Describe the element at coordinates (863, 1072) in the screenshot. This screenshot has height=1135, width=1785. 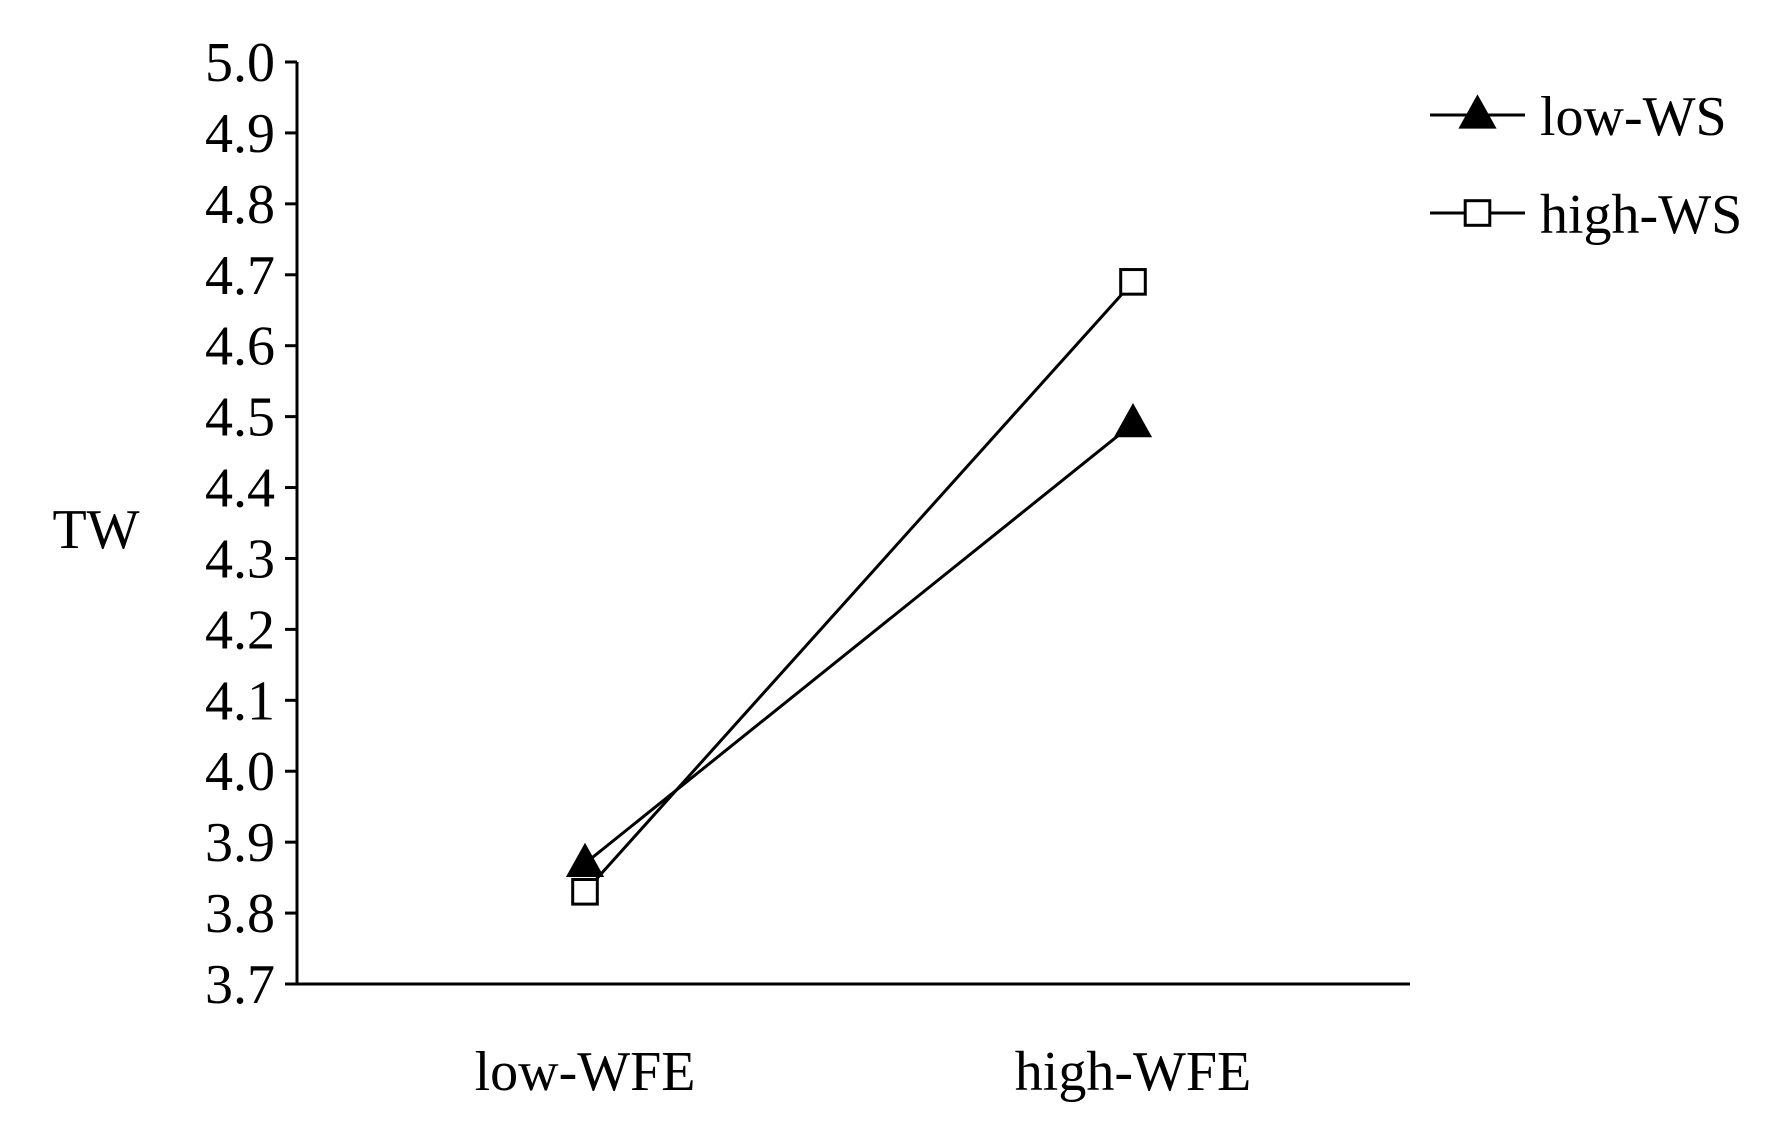
I see `x-axis-ticks: low-WFE high-WFE` at that location.